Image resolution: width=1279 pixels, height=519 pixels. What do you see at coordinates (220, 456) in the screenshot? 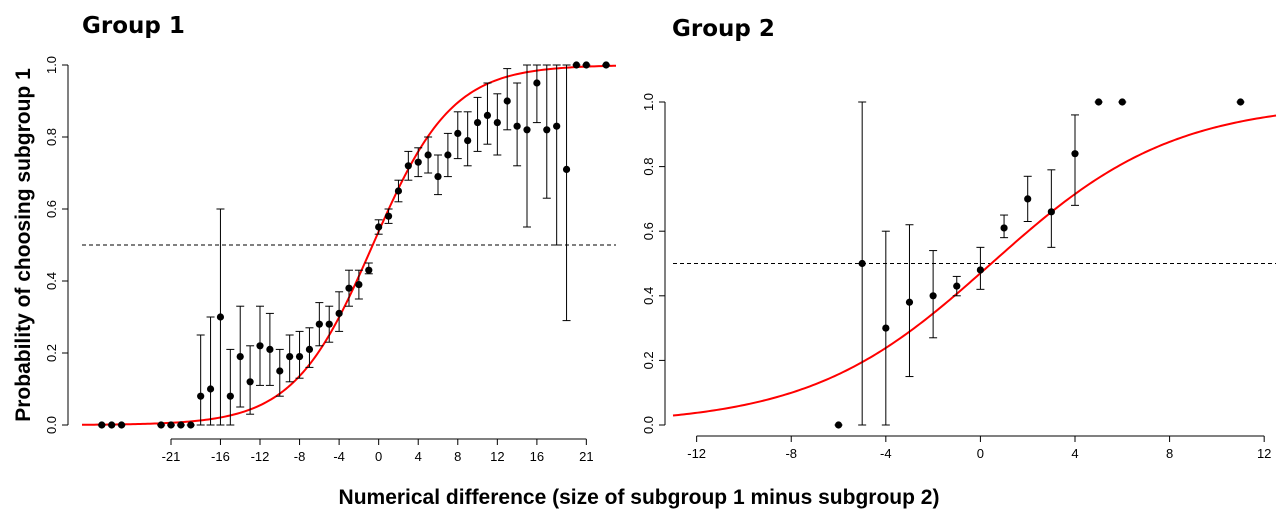
I see `x-tick-label: -16` at bounding box center [220, 456].